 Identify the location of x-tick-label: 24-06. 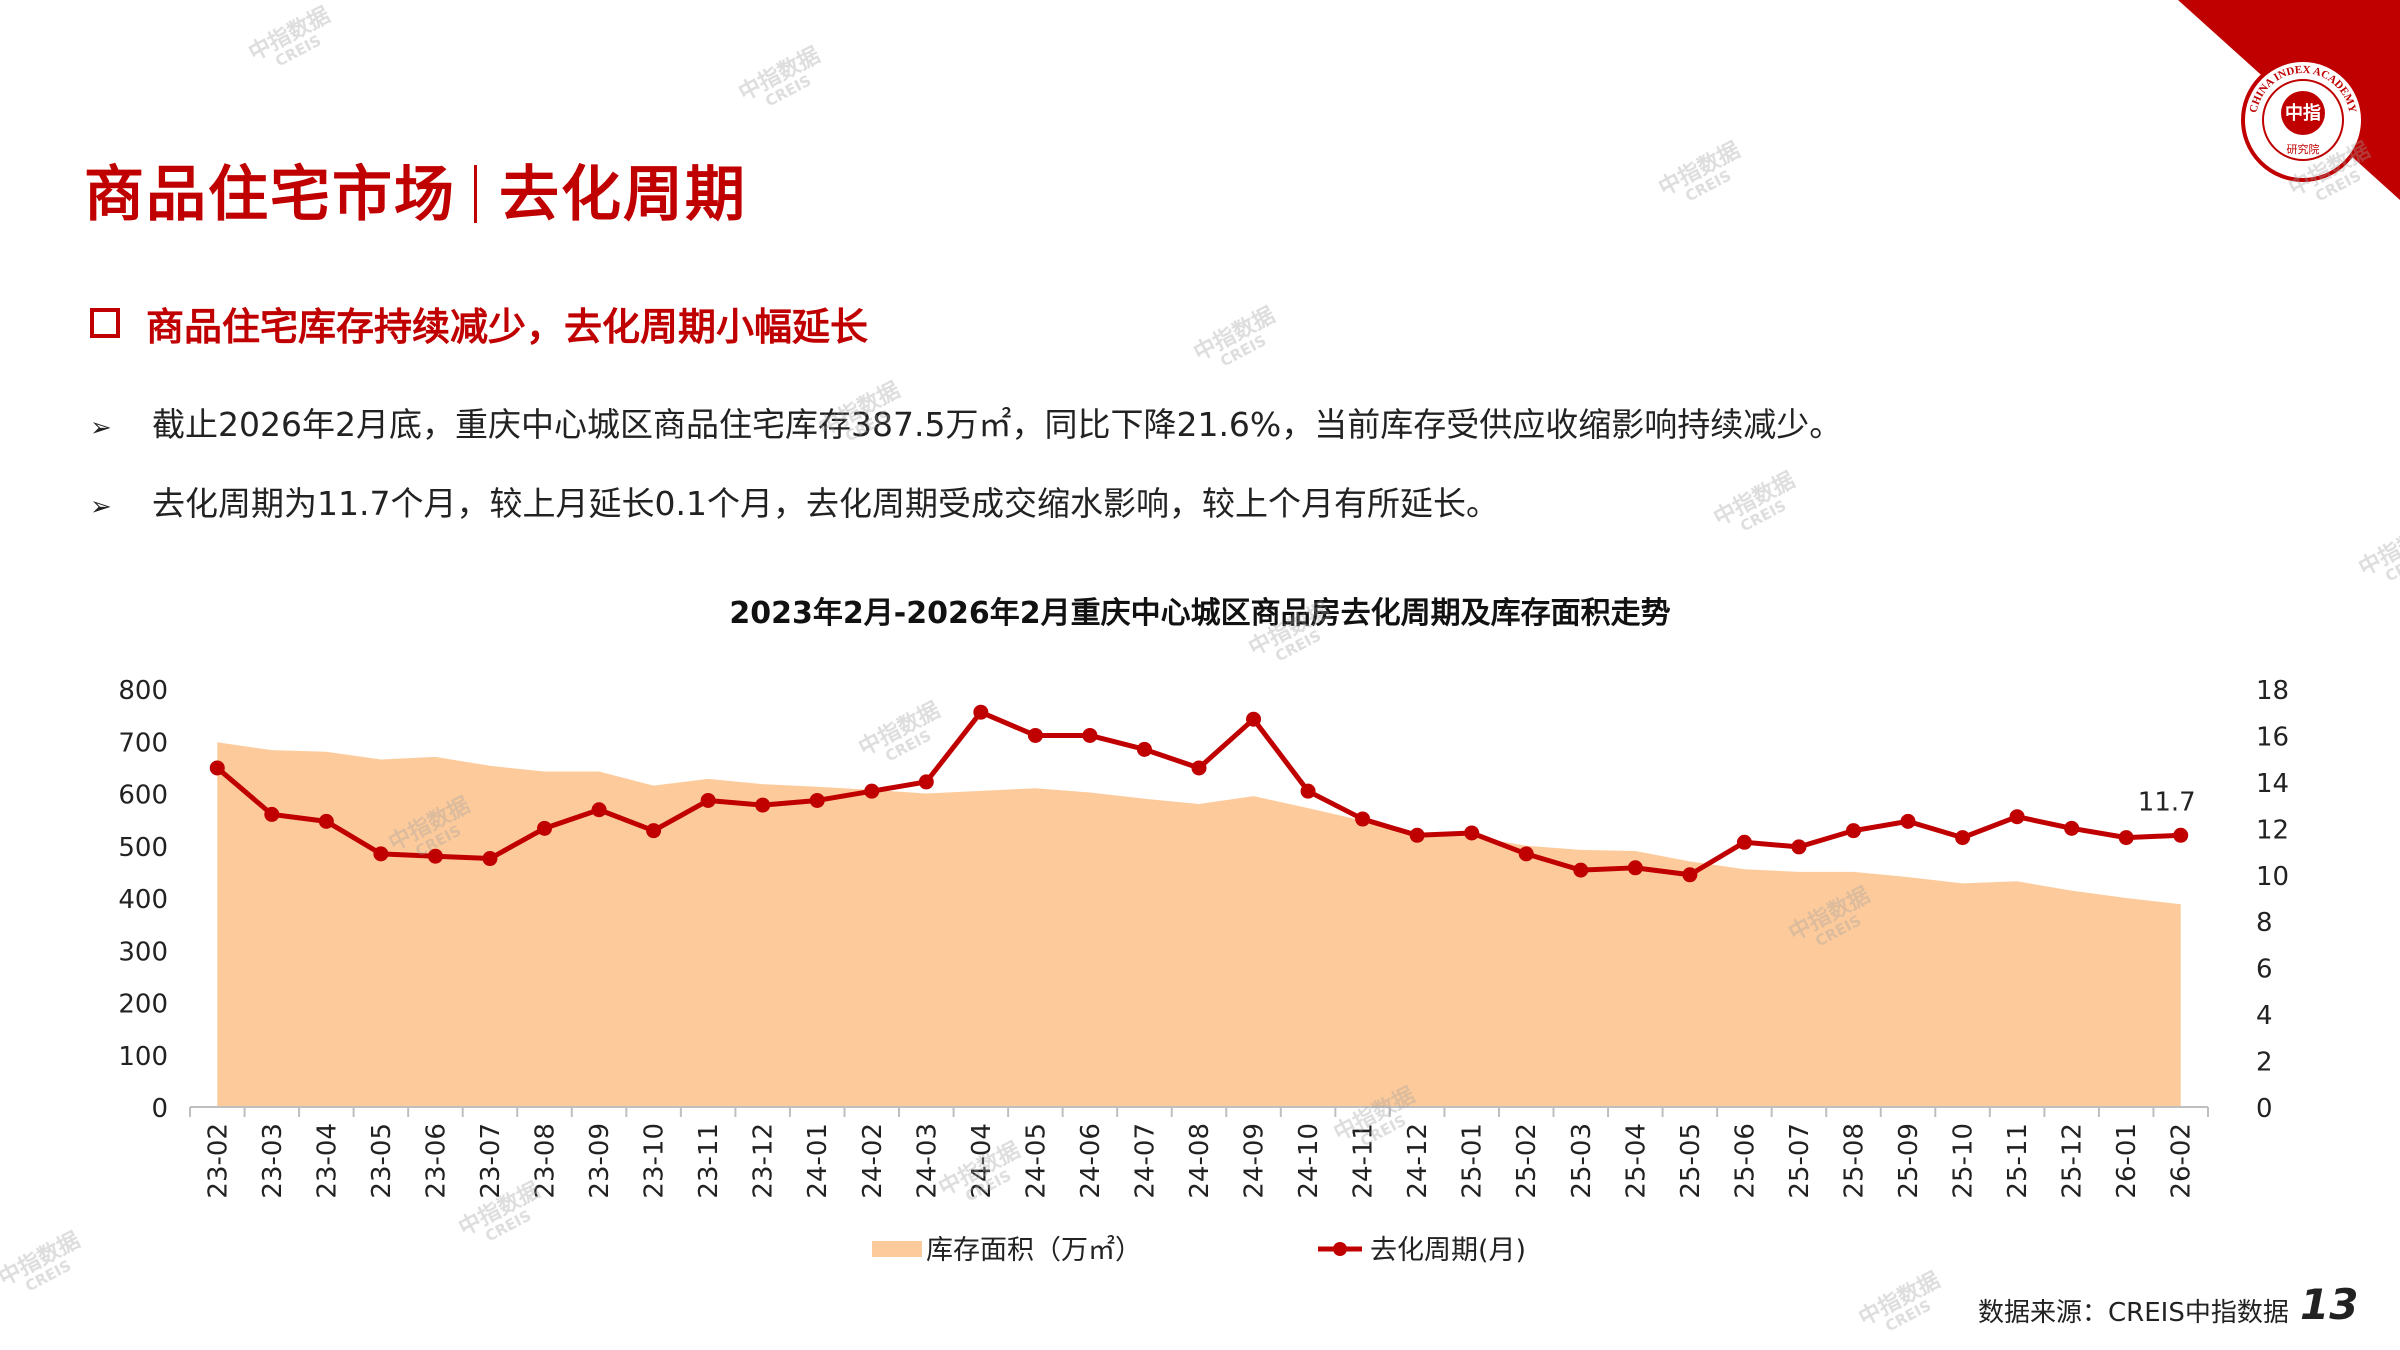
(1091, 1161).